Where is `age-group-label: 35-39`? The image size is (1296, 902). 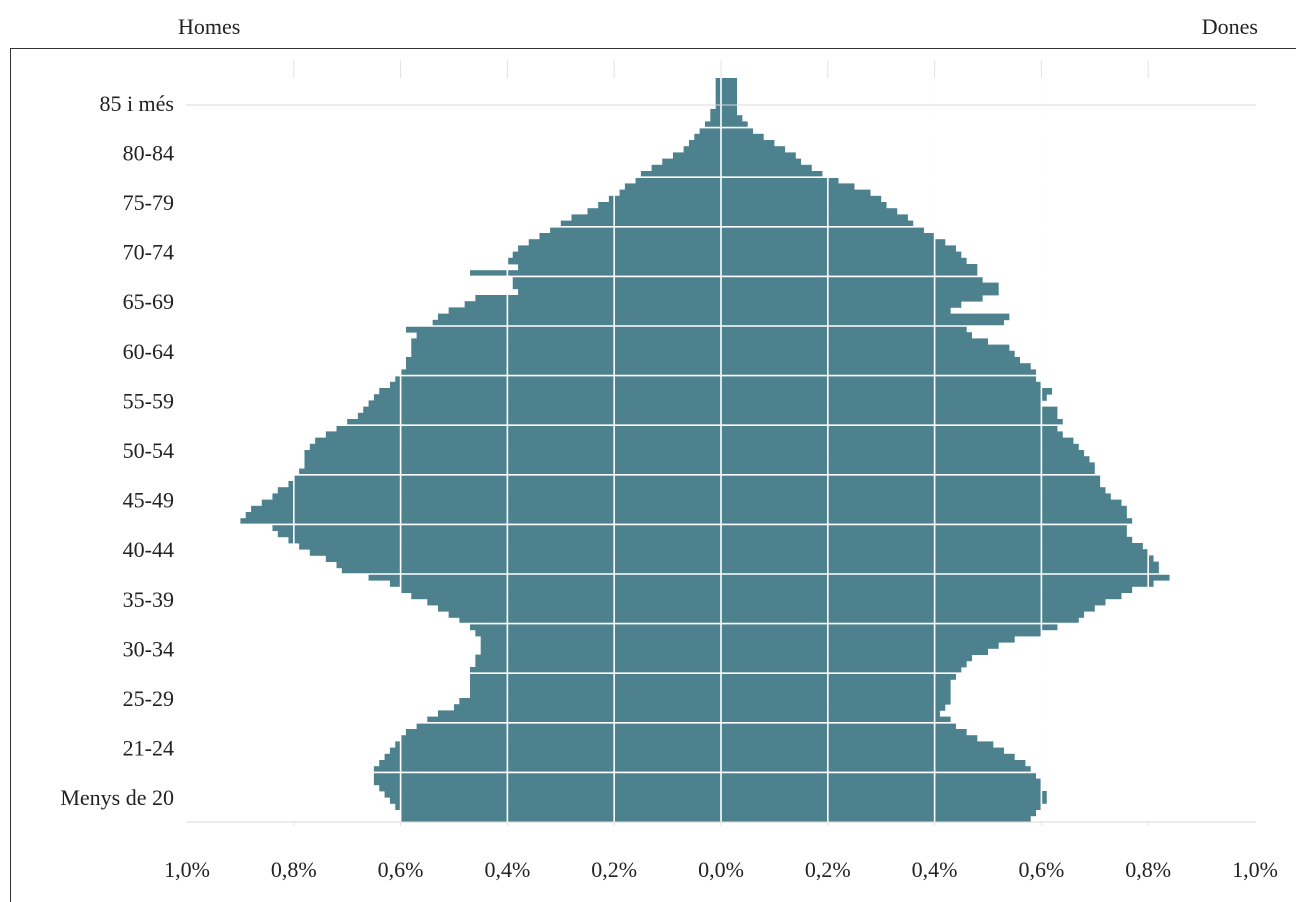 age-group-label: 35-39 is located at coordinates (148, 599).